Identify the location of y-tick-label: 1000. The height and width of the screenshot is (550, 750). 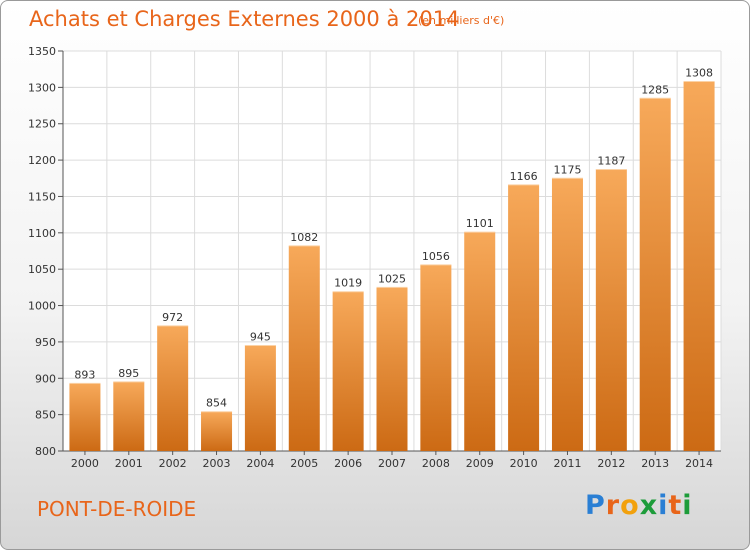
(42, 306).